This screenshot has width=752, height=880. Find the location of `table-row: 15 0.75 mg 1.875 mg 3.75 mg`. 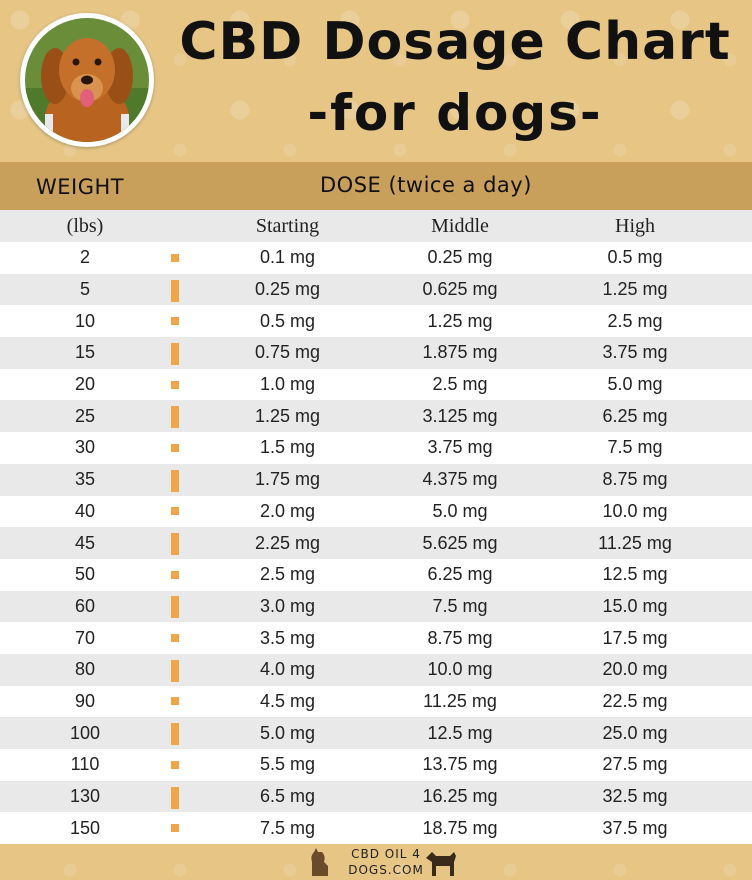

table-row: 15 0.75 mg 1.875 mg 3.75 mg is located at coordinates (376, 353).